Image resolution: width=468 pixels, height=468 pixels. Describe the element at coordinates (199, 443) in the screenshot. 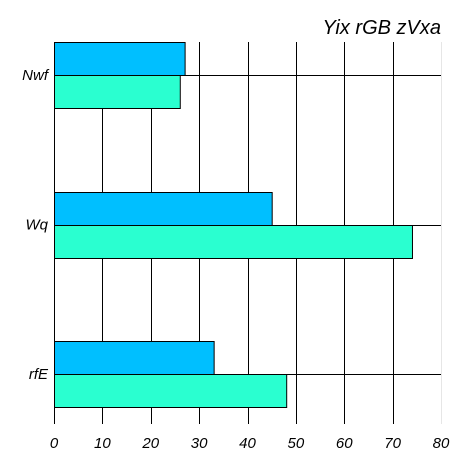

I see `x-tick-label: 30` at that location.